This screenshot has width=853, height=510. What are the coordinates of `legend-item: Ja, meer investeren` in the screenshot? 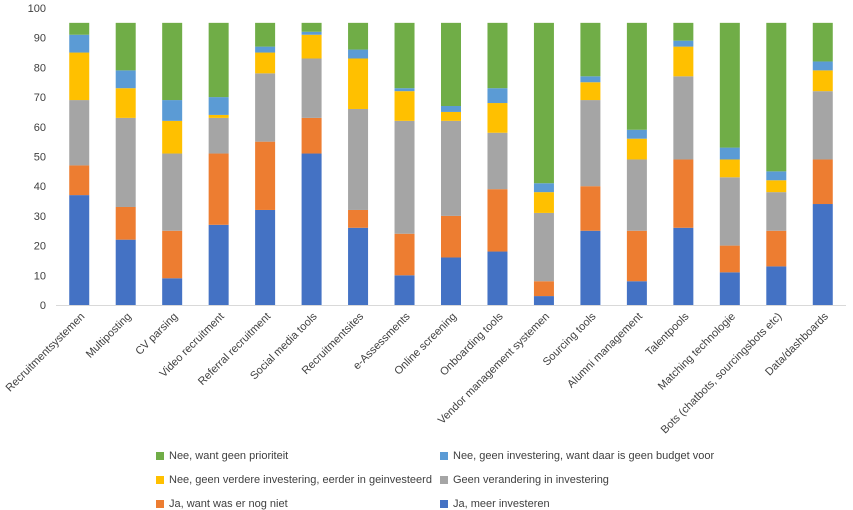 It's located at (495, 504).